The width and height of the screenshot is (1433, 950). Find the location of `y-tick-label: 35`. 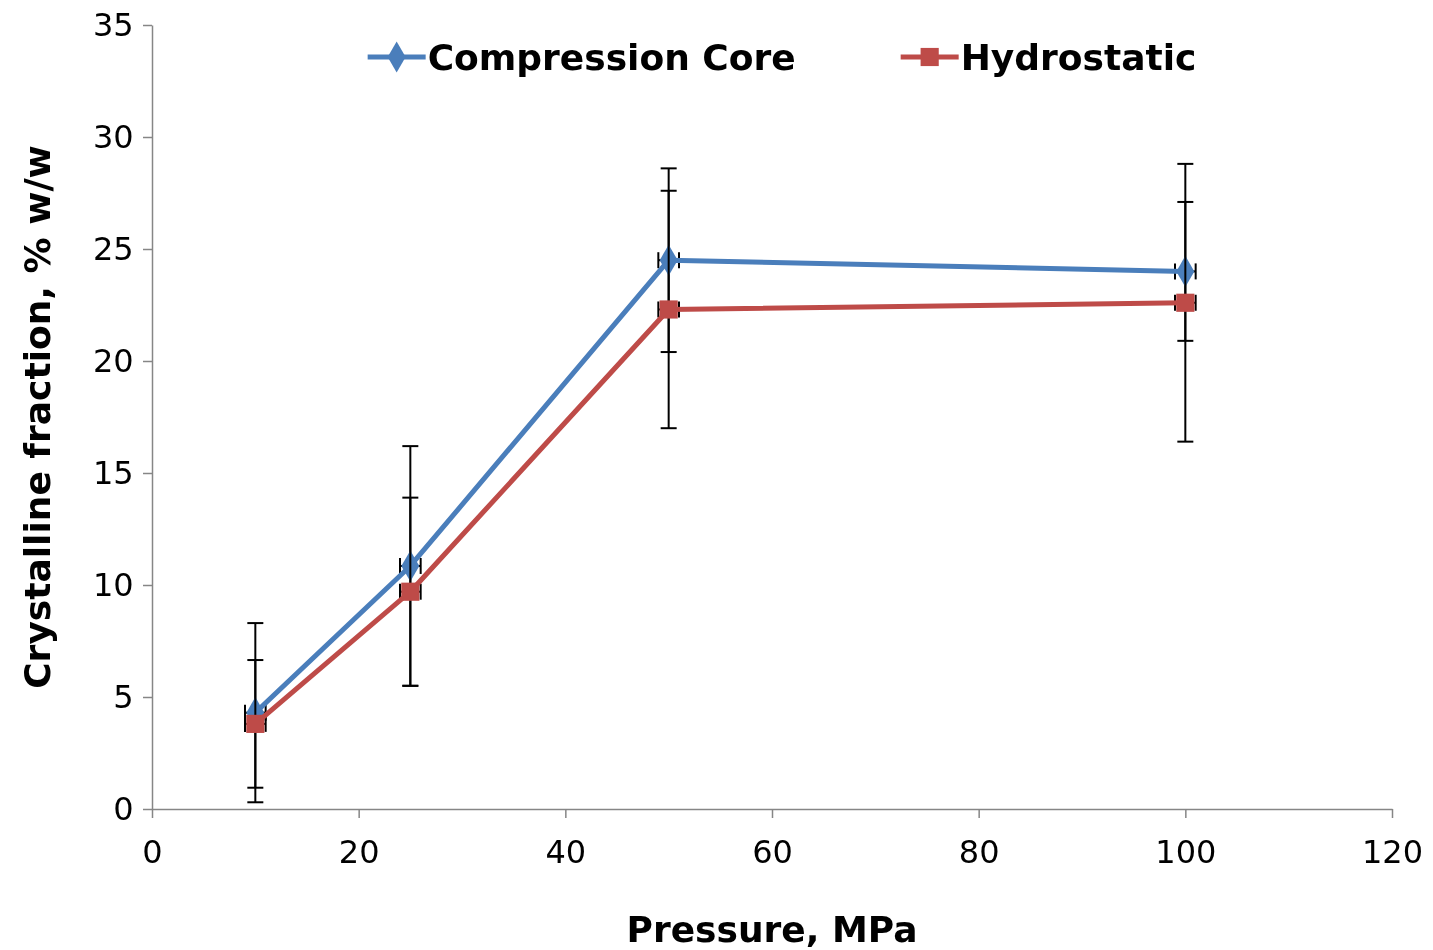

y-tick-label: 35 is located at coordinates (113, 24).